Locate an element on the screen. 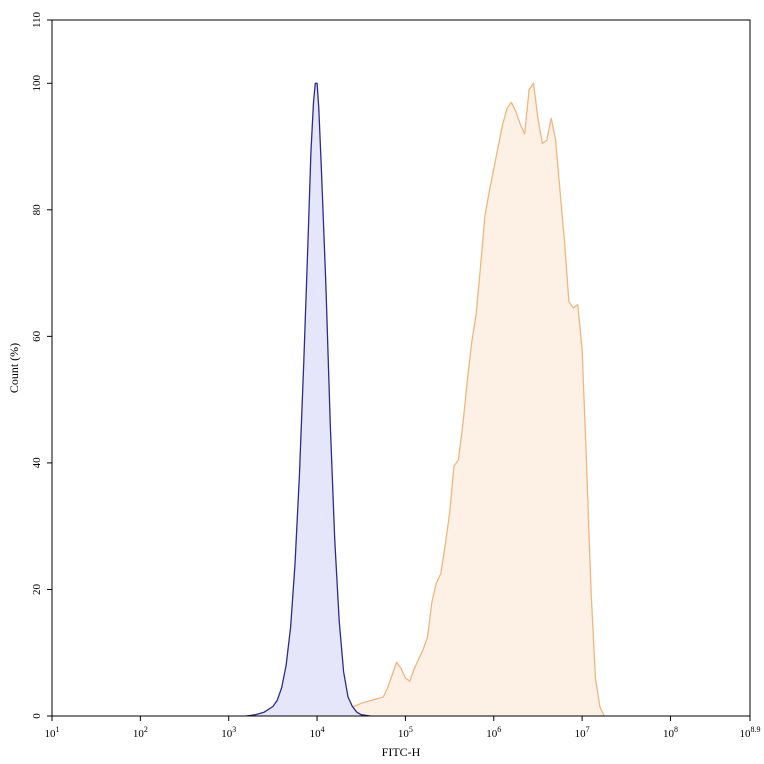 This screenshot has width=764, height=764. series-1-fill is located at coordinates (308, 400).